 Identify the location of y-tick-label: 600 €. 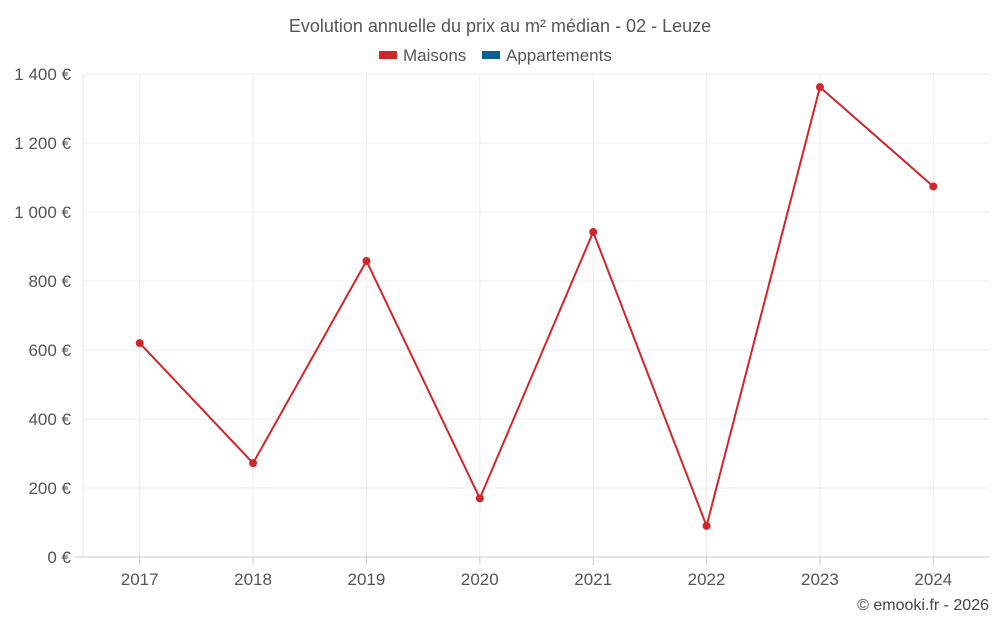
(49, 350).